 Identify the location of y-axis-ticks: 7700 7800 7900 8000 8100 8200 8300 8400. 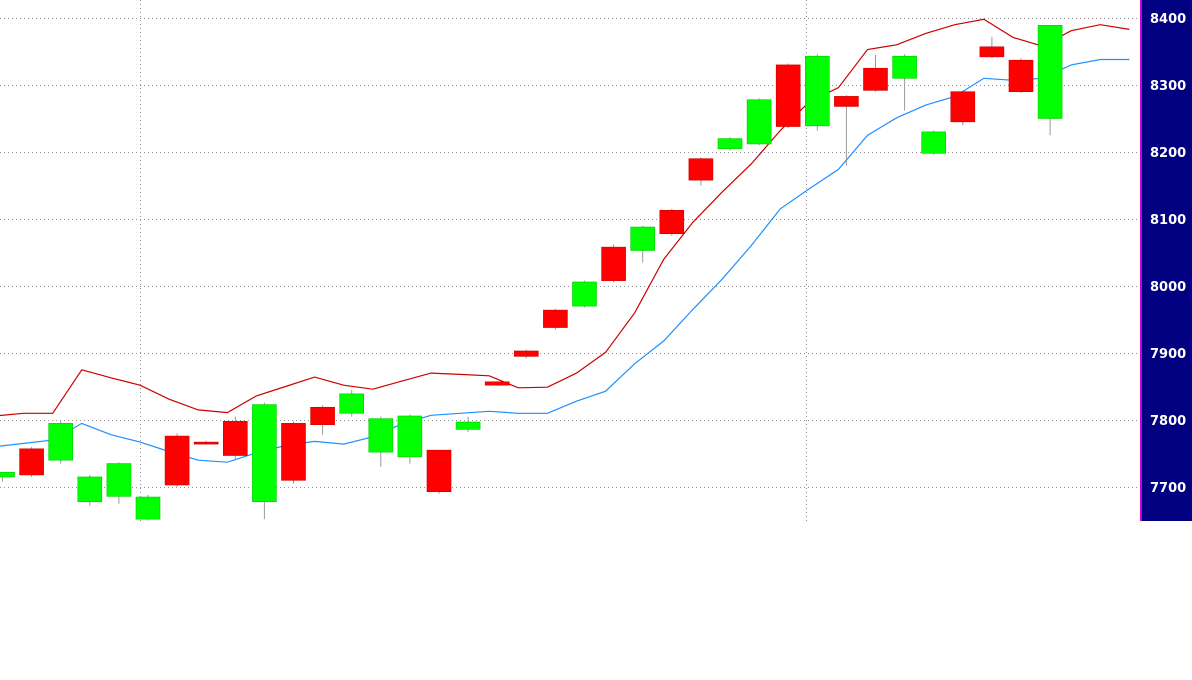
(1168, 254).